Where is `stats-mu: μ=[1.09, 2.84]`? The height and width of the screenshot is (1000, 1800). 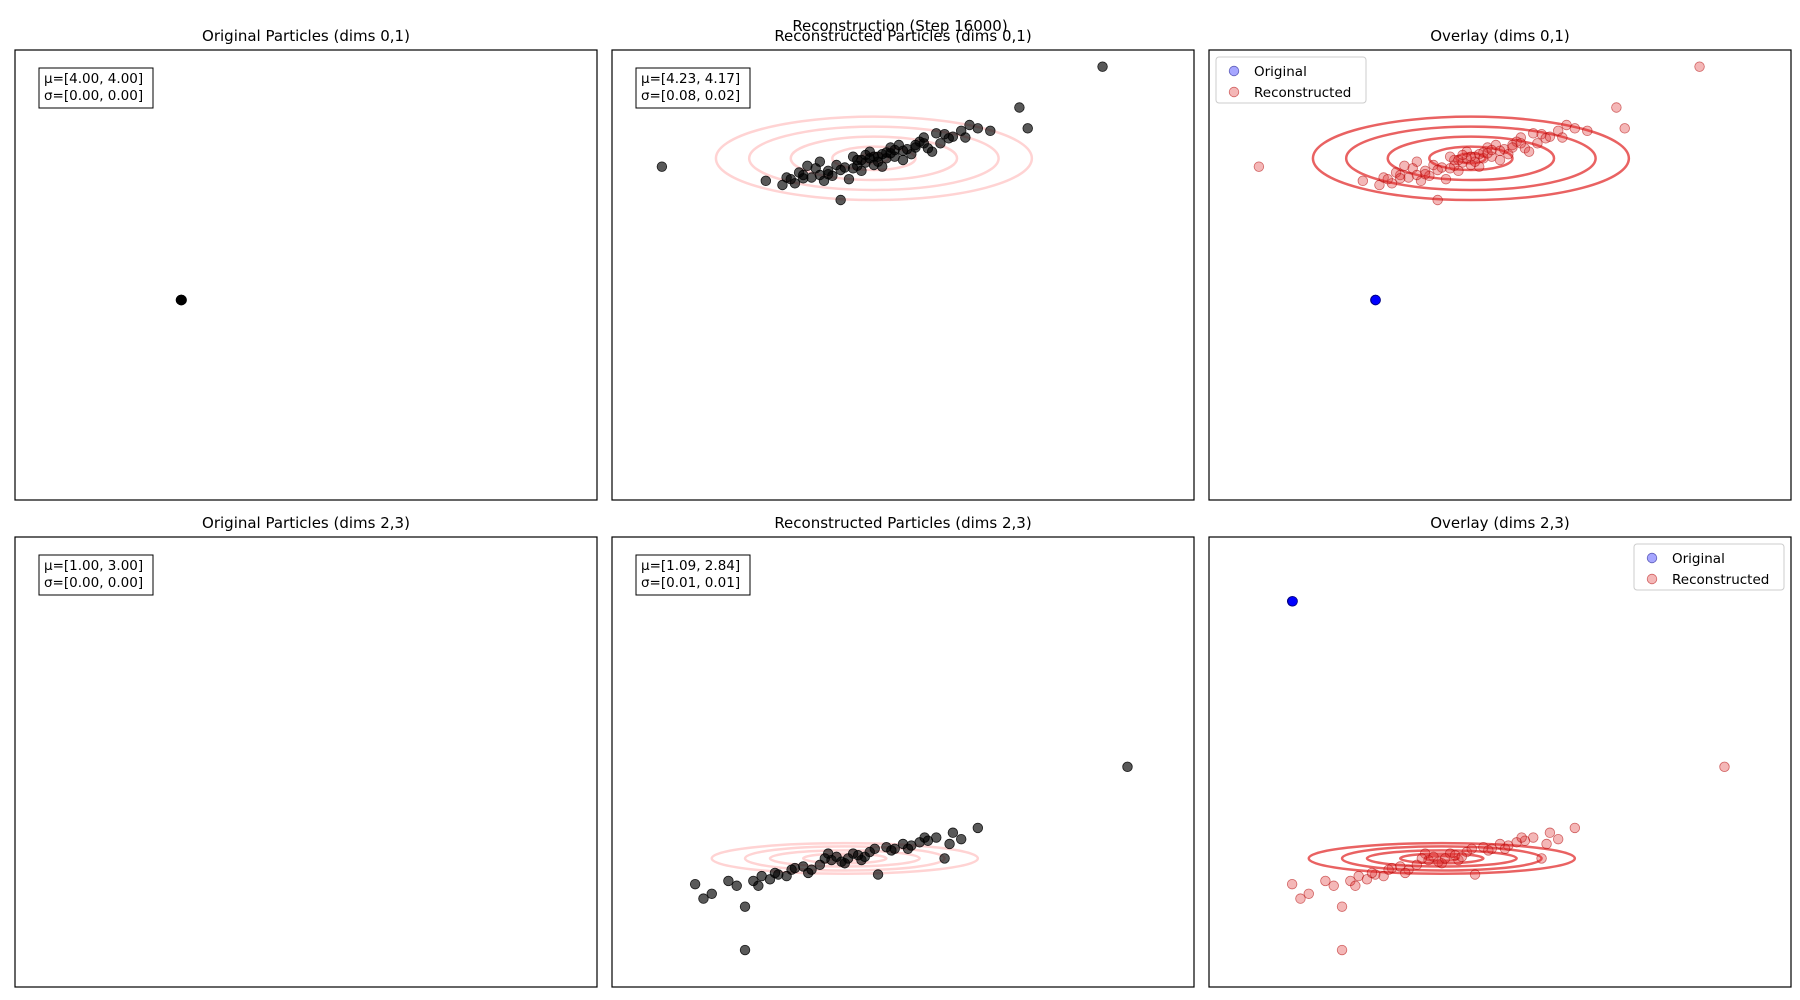
stats-mu: μ=[1.09, 2.84] is located at coordinates (690, 566).